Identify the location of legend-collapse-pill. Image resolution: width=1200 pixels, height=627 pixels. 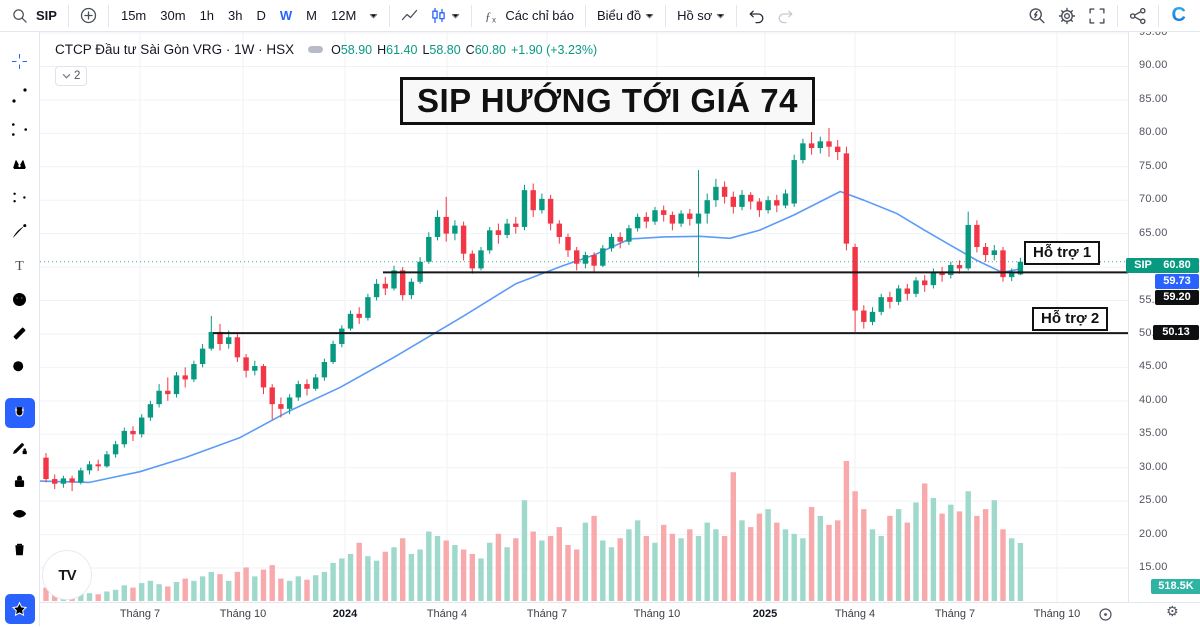
(316, 49).